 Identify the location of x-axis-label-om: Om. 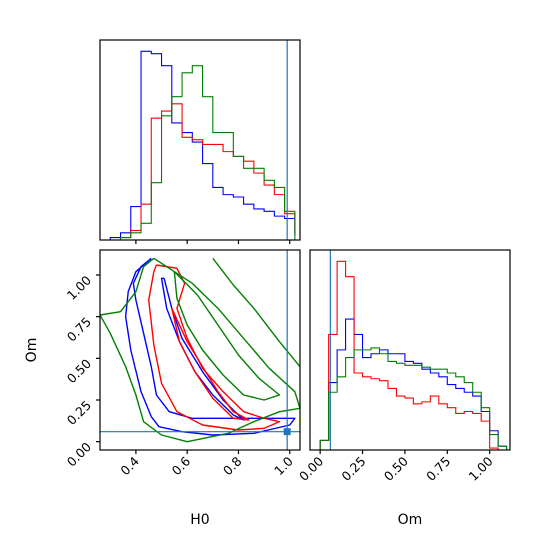
(410, 520).